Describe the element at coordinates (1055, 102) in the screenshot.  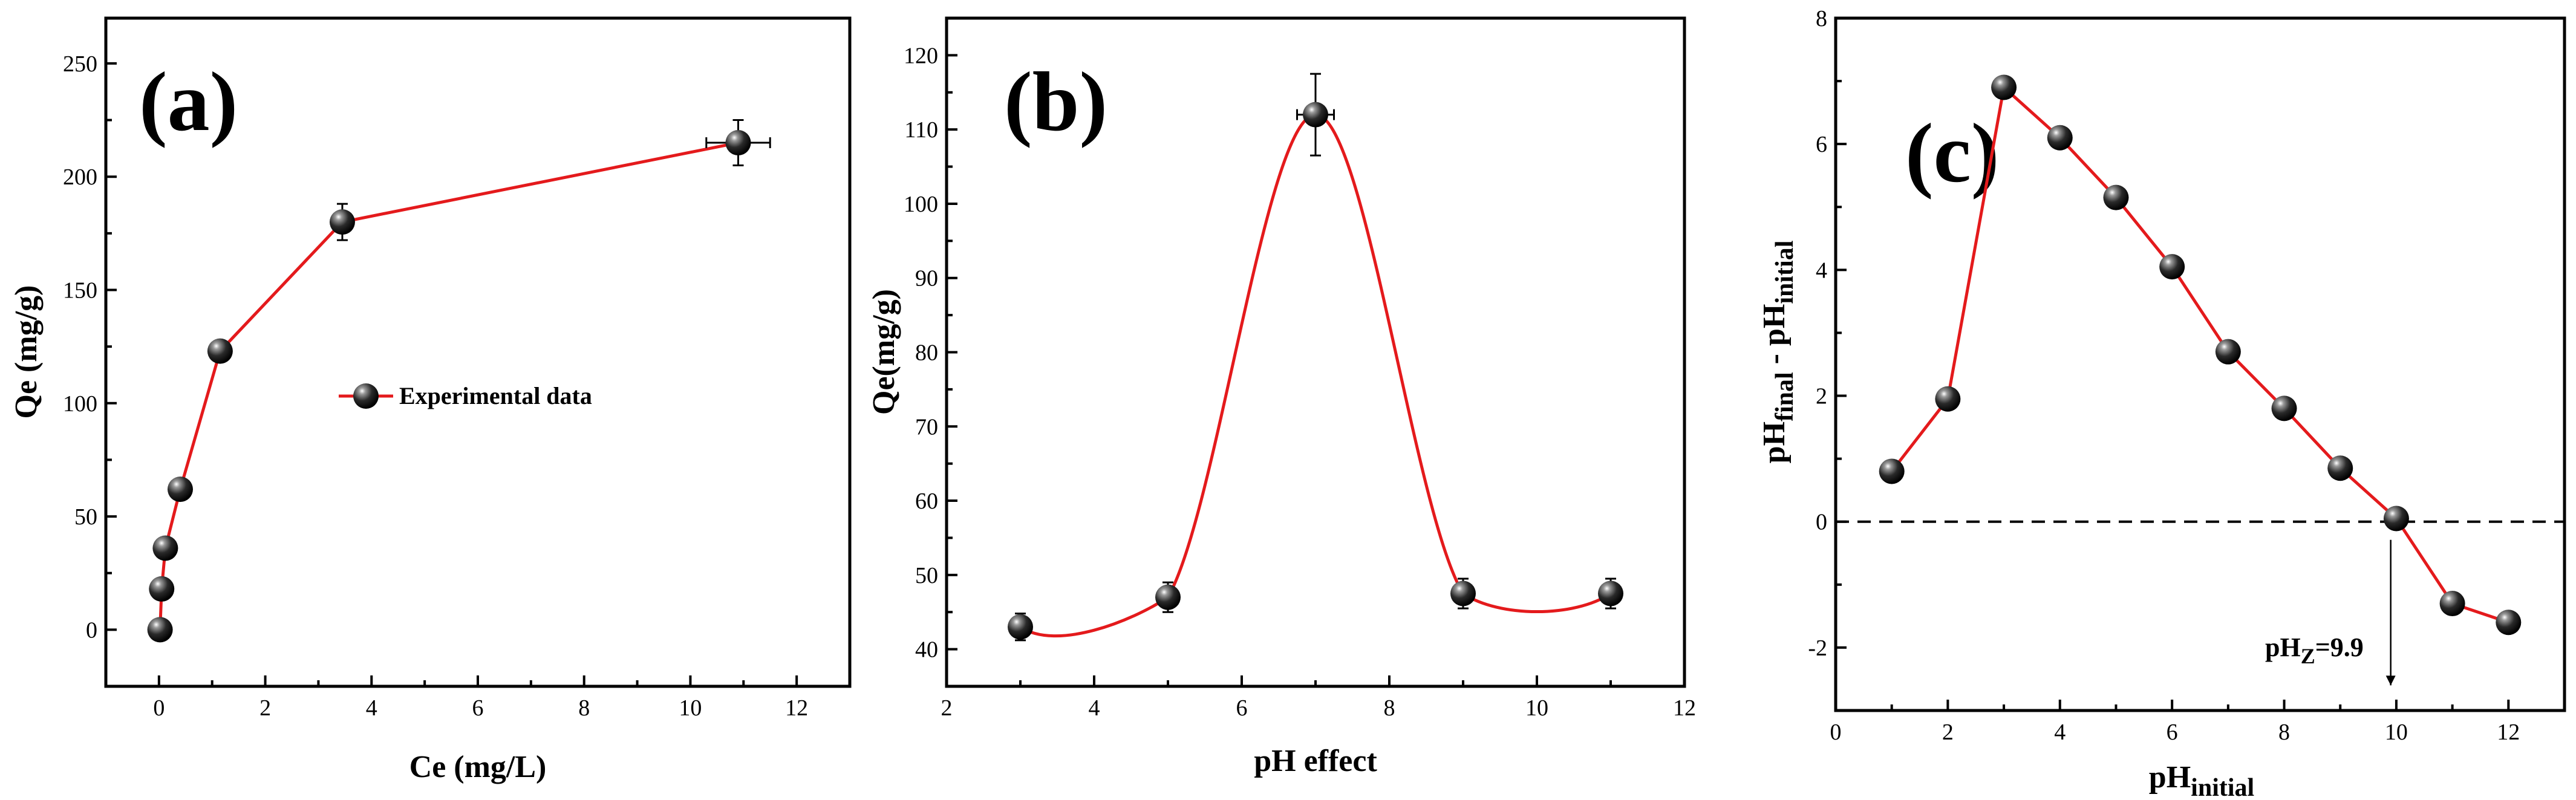
I see `chart-b-panel-label: (b)` at that location.